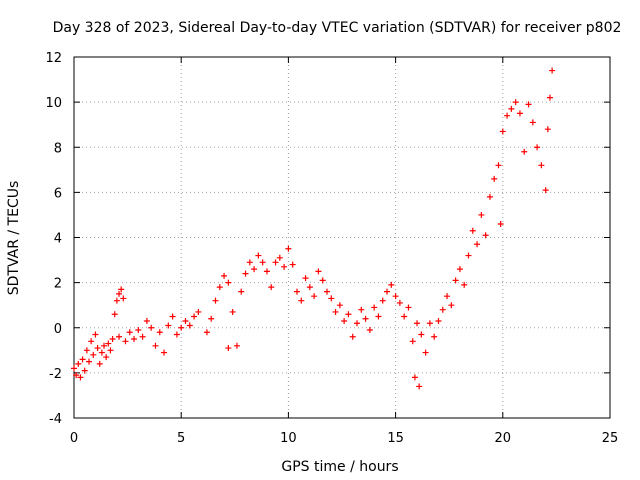  What do you see at coordinates (14, 238) in the screenshot?
I see `y-axis-label: SDTVAR / TECUs` at bounding box center [14, 238].